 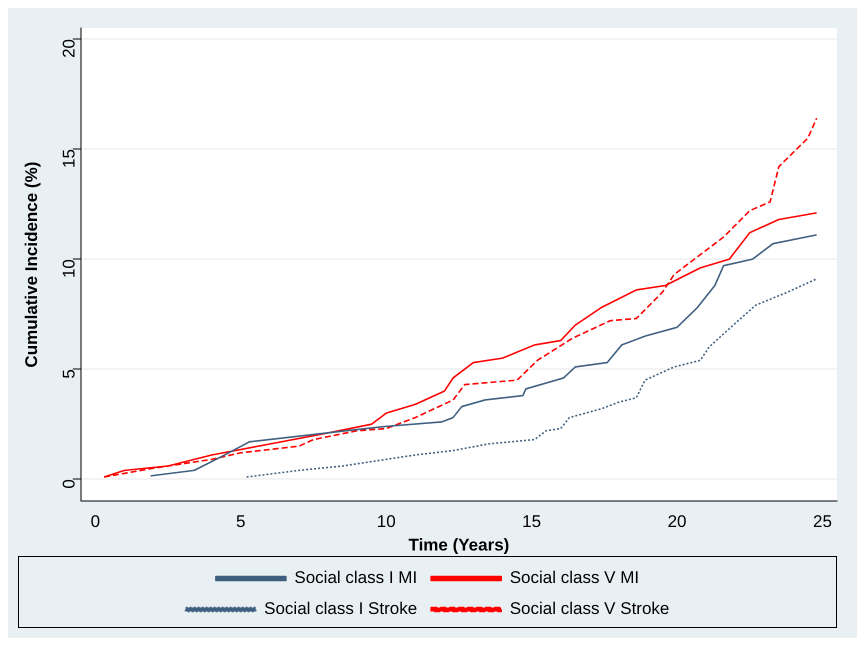 I want to click on legend-label: Social class I Stroke, so click(x=341, y=608).